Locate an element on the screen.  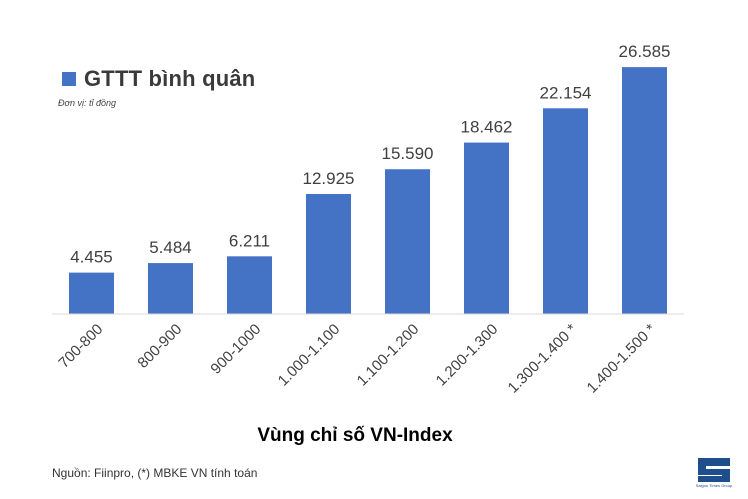
x-tick-label-7: 1.300-1.400 * is located at coordinates (543, 359).